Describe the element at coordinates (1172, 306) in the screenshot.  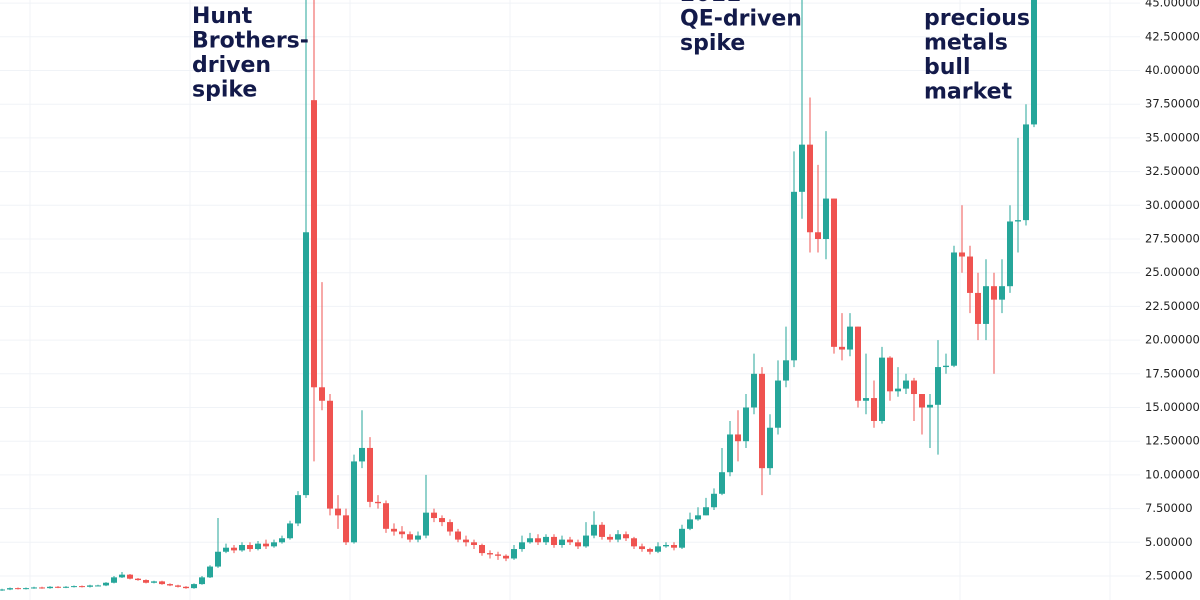
I see `y-tick-label: 22.50000` at that location.